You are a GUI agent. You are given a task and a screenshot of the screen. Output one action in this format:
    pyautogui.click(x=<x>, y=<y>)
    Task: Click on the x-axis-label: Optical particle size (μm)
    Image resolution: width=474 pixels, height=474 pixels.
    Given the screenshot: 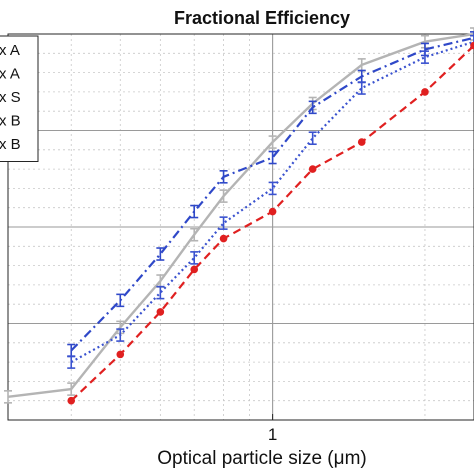 What is the action you would take?
    pyautogui.click(x=261, y=458)
    